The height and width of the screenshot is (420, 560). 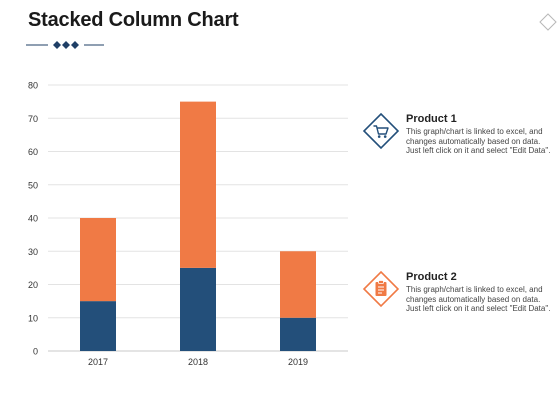 I want to click on x-tick-label: 2018, so click(x=198, y=362).